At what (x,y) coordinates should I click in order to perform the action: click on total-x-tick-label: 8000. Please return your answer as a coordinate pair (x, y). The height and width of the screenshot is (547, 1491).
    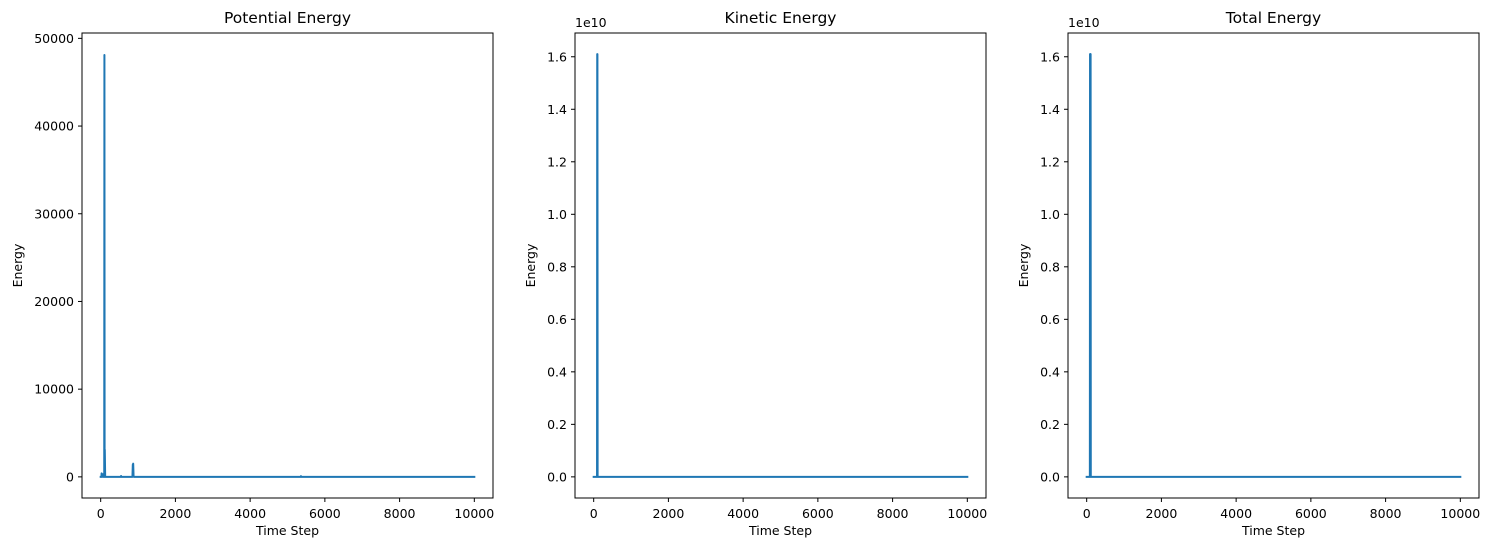
    Looking at the image, I should click on (1386, 513).